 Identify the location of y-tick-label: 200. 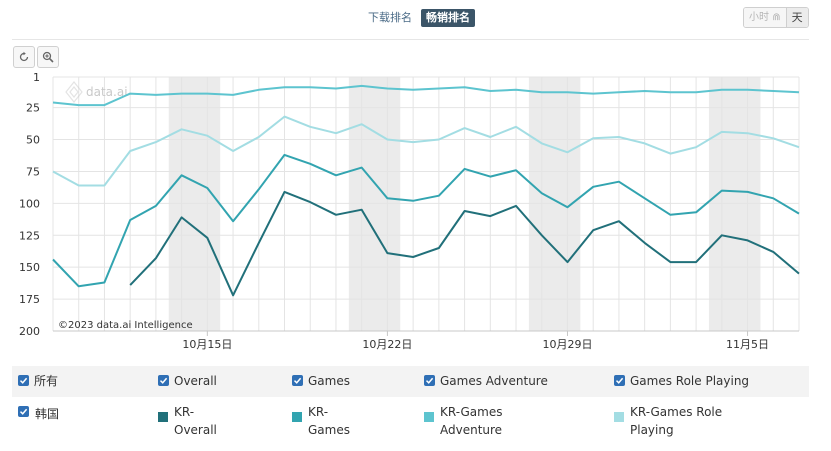
(29, 331).